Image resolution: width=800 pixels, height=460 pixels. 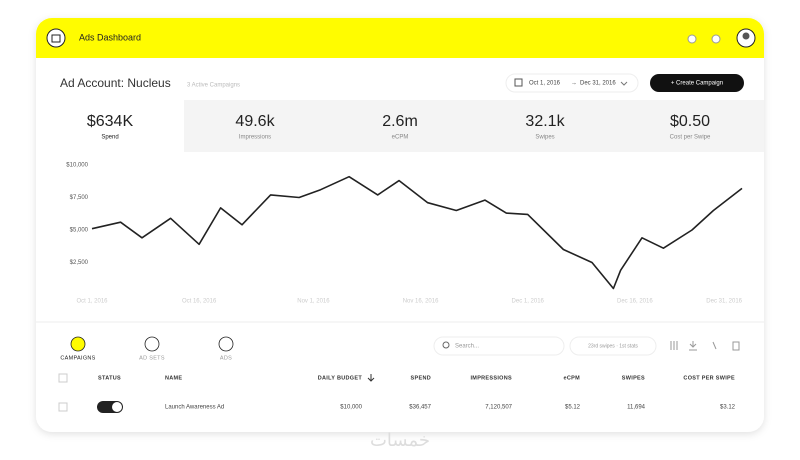 What do you see at coordinates (420, 408) in the screenshot?
I see `table-cell: $36,457` at bounding box center [420, 408].